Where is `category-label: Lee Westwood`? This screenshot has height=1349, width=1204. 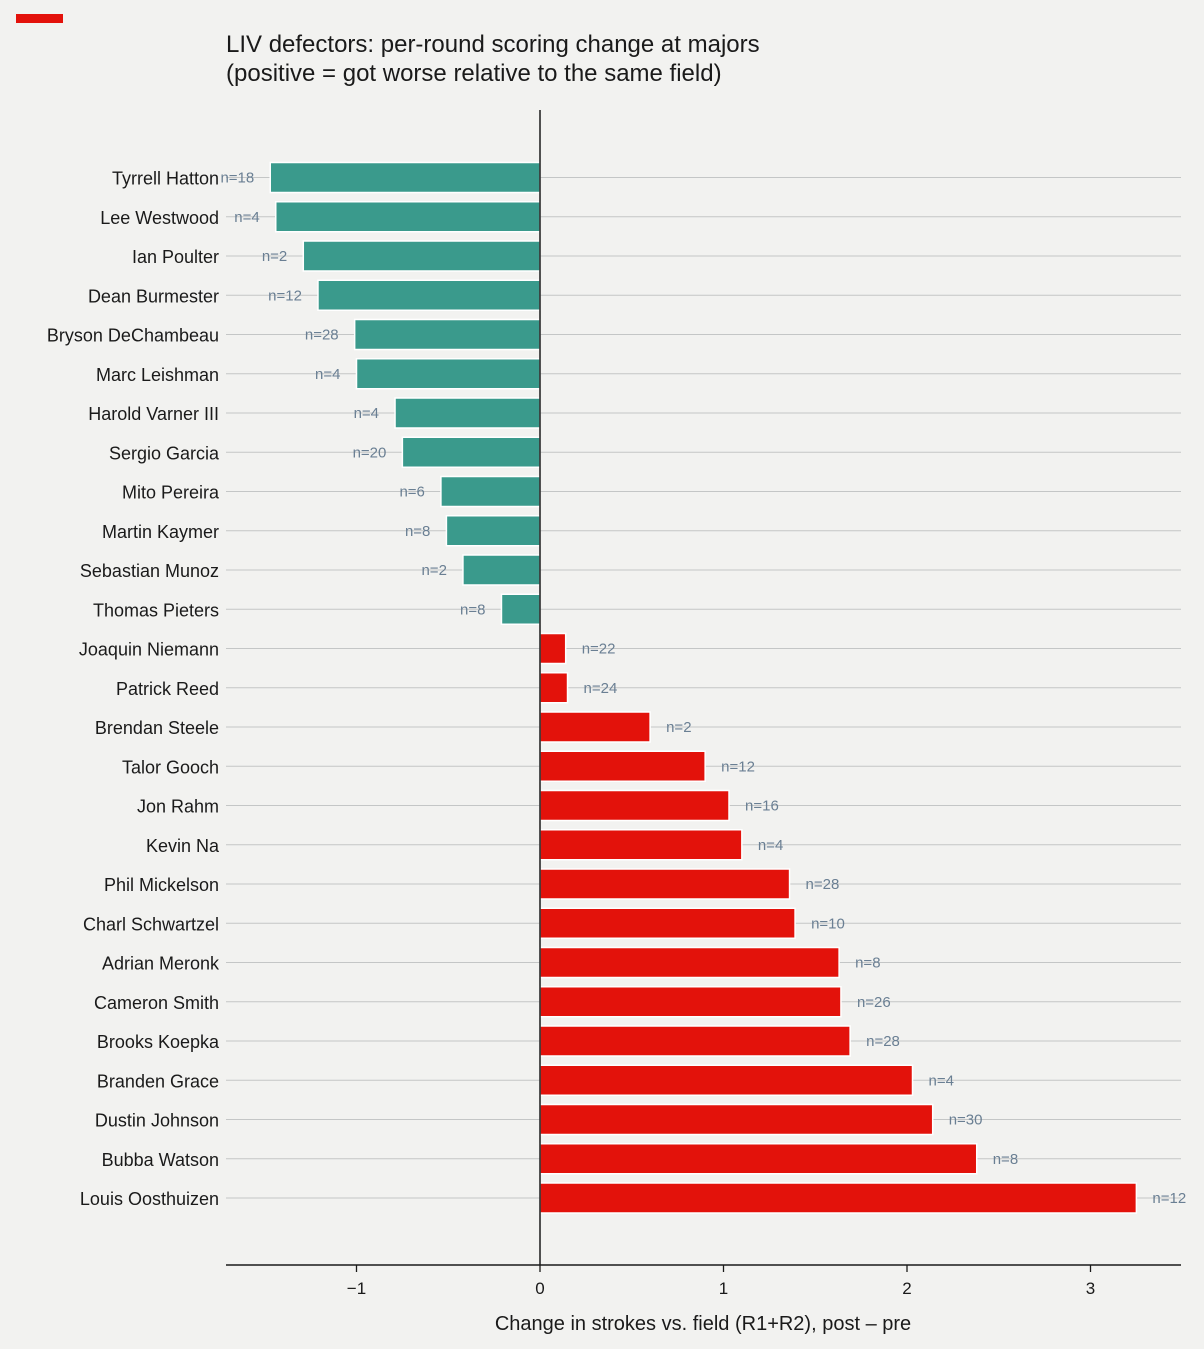 category-label: Lee Westwood is located at coordinates (159, 218).